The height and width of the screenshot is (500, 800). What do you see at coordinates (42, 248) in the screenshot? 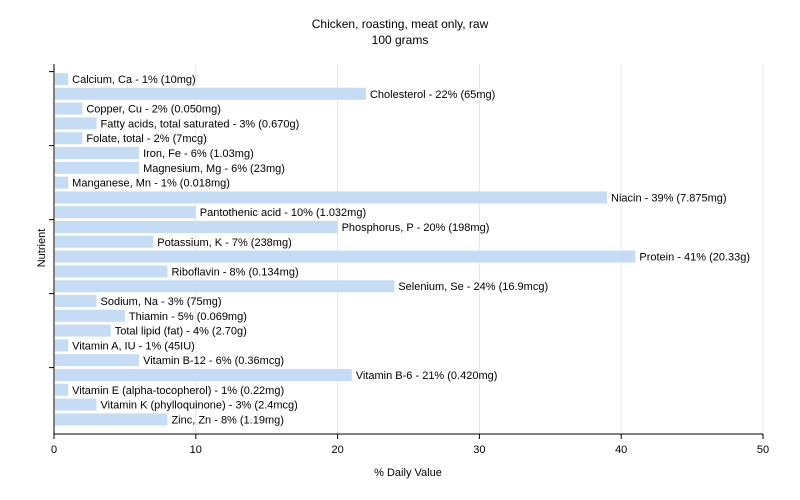
I see `y-axis-title: Nutrient` at bounding box center [42, 248].